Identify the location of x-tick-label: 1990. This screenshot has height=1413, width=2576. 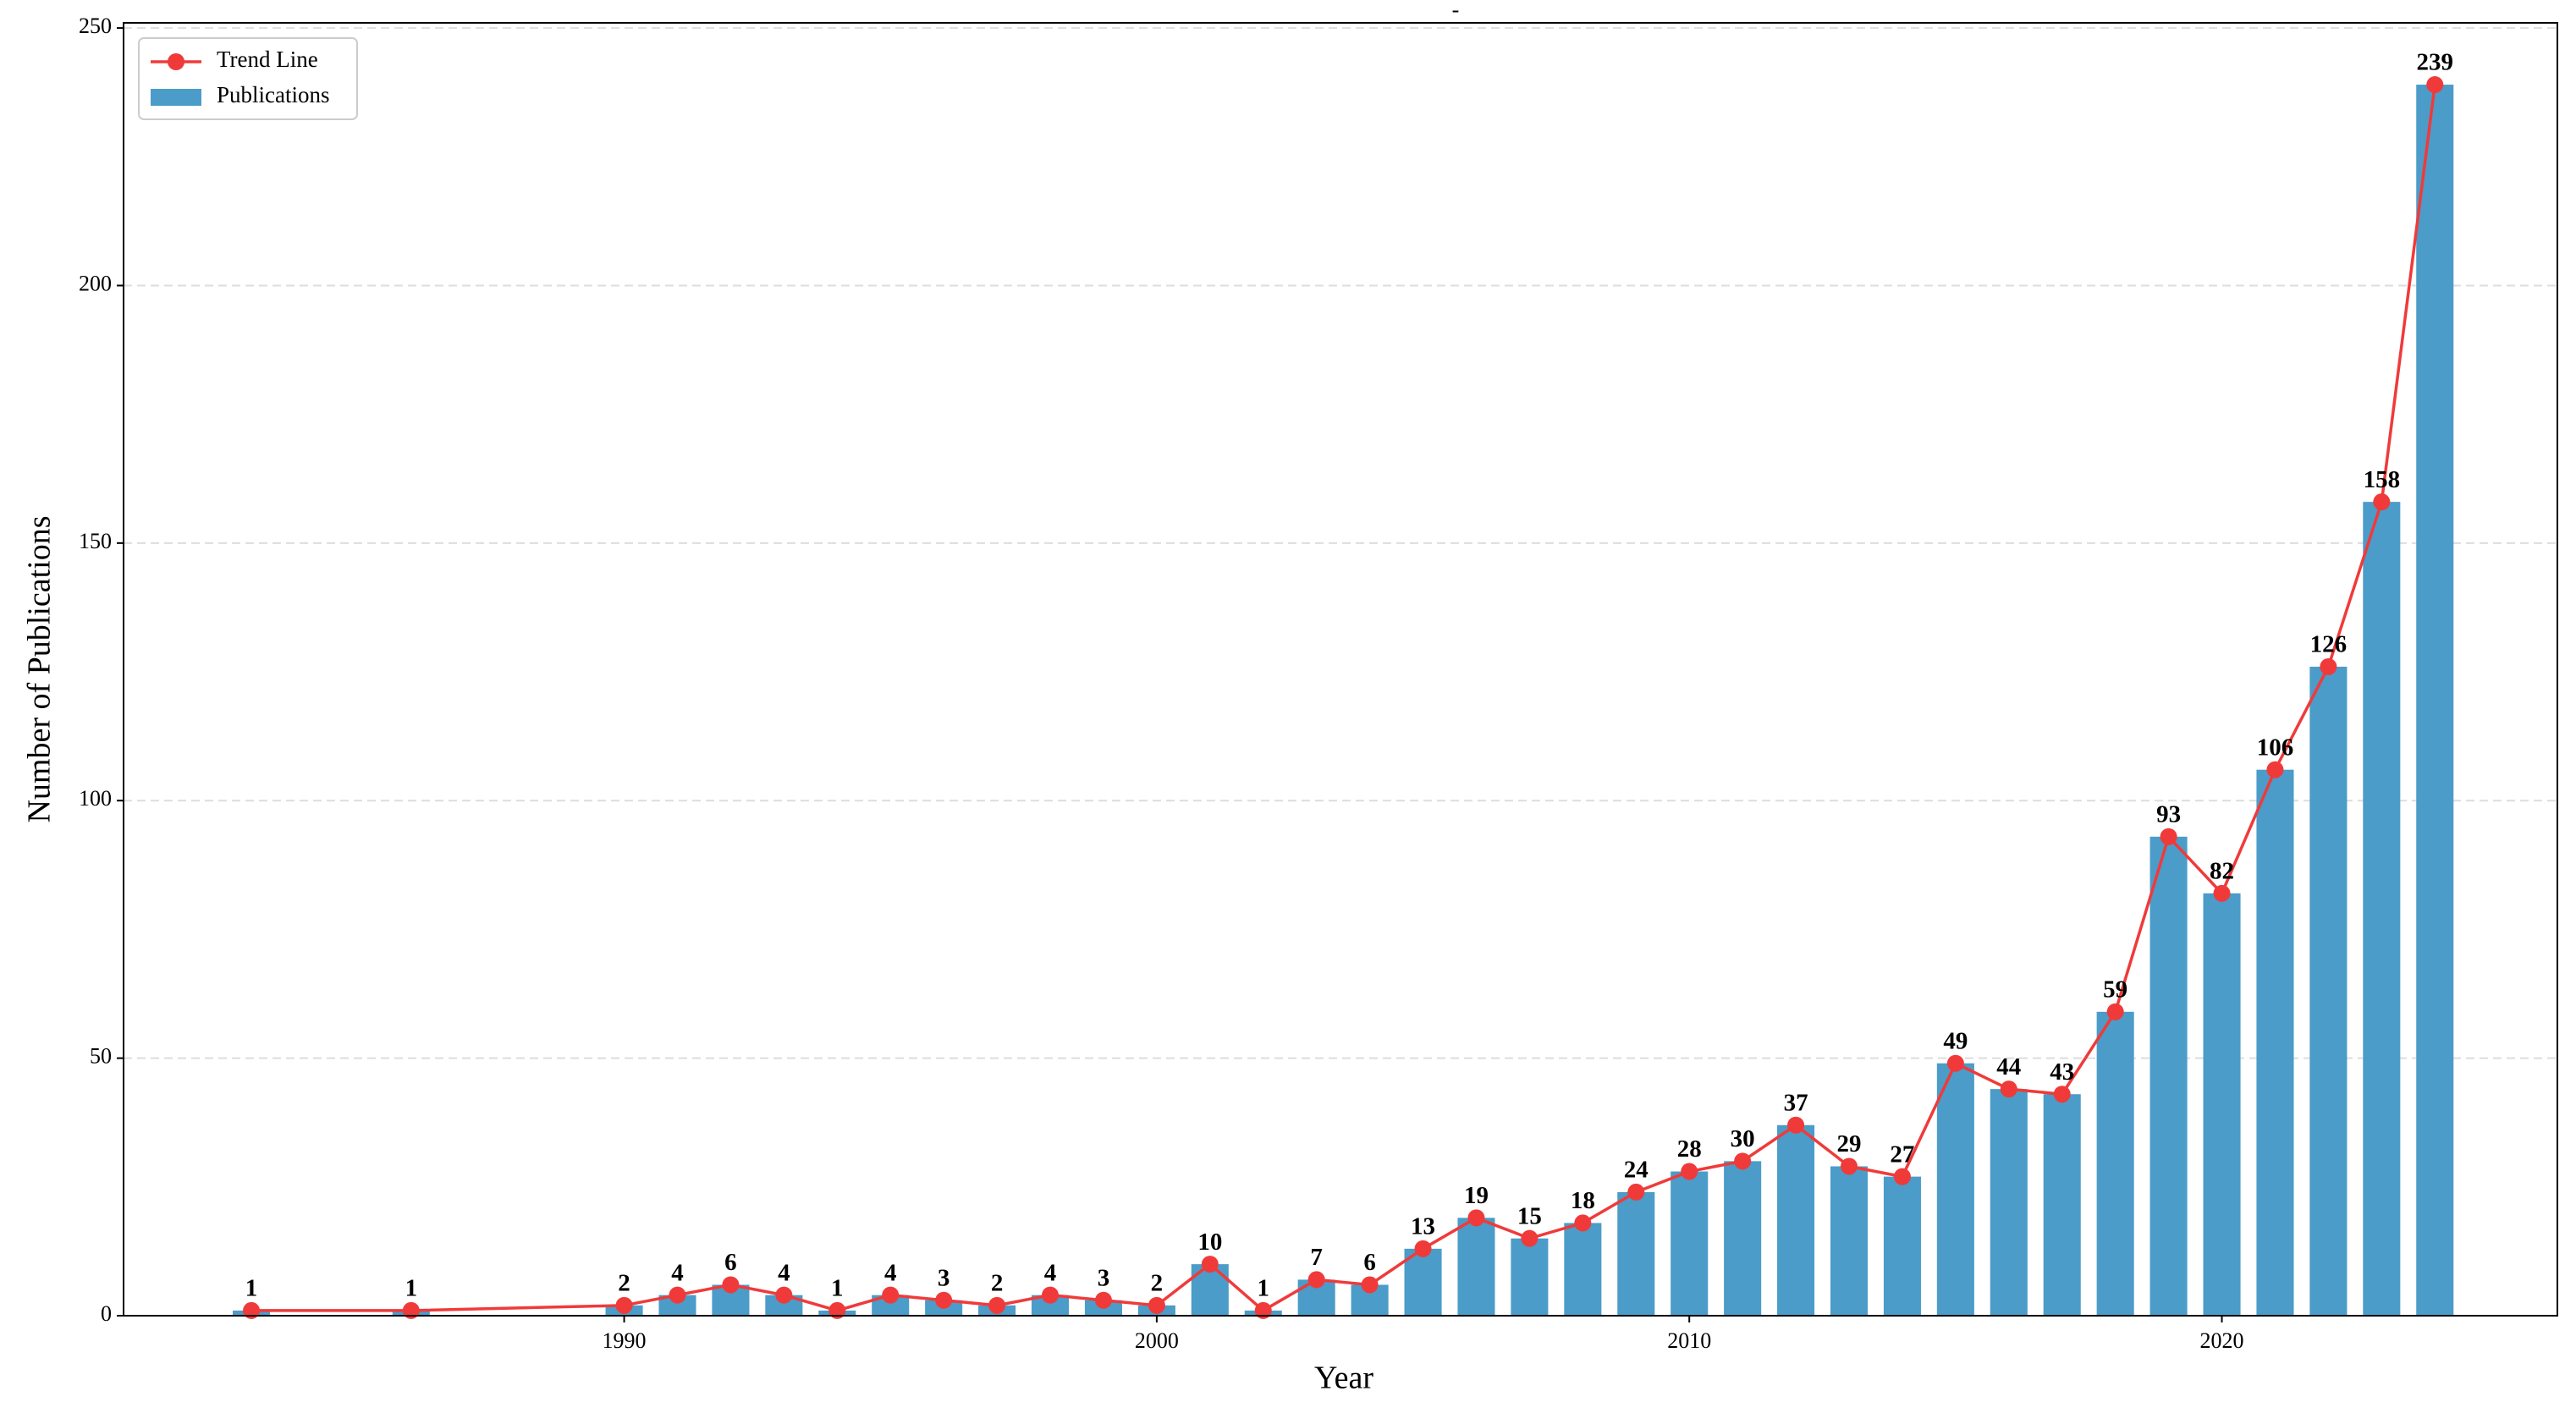
(625, 1340).